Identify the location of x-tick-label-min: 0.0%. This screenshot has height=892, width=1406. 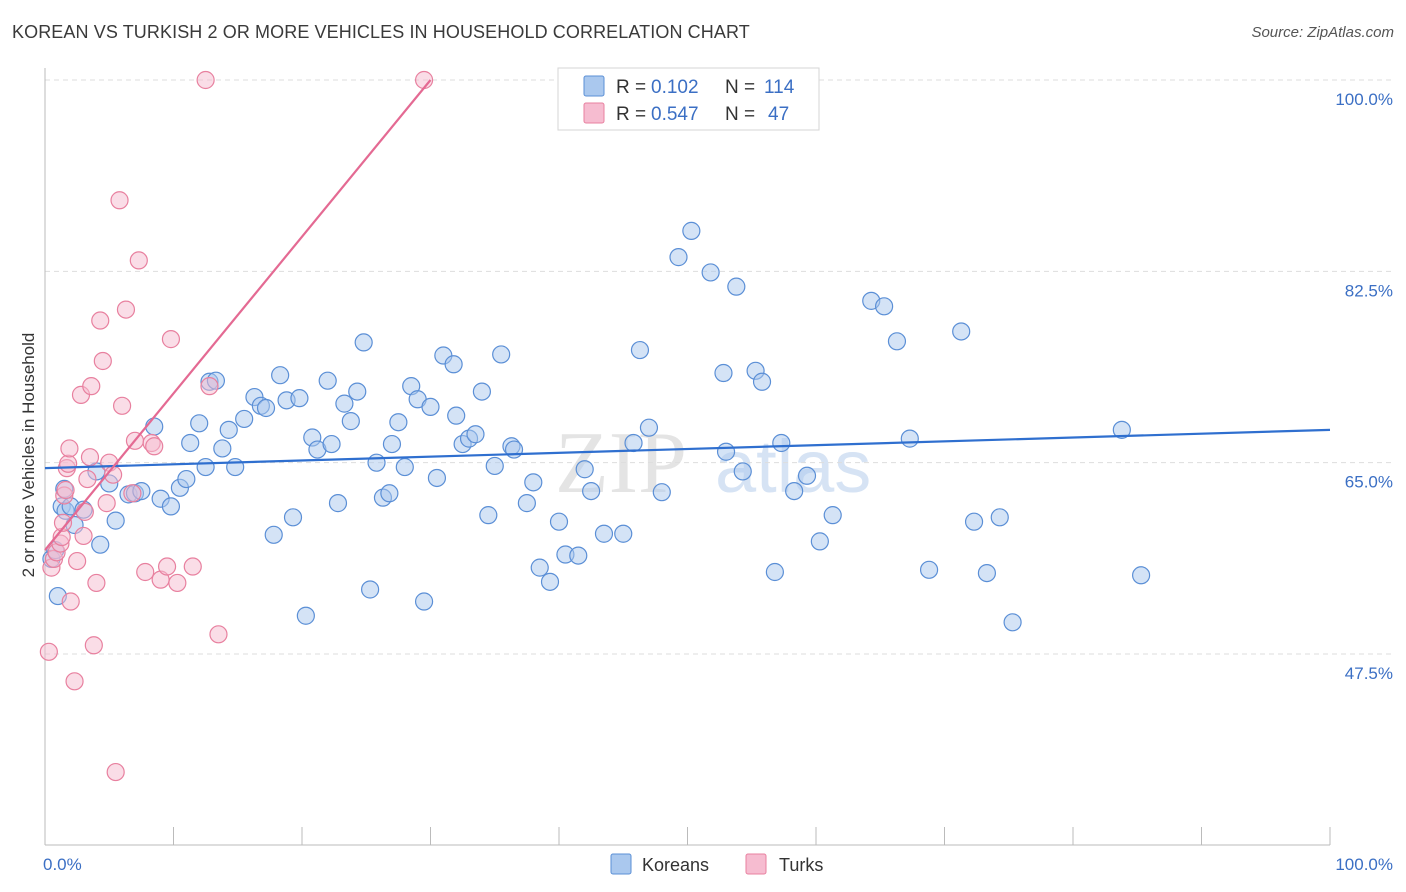
(62, 864).